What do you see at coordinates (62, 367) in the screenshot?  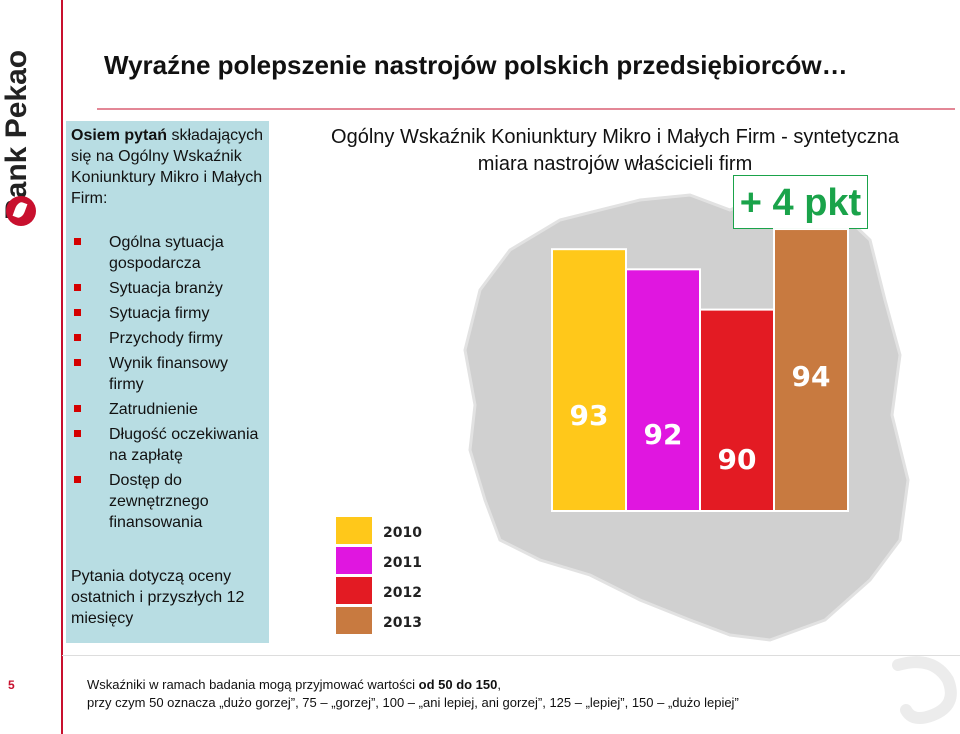 I see `sidebar-divider` at bounding box center [62, 367].